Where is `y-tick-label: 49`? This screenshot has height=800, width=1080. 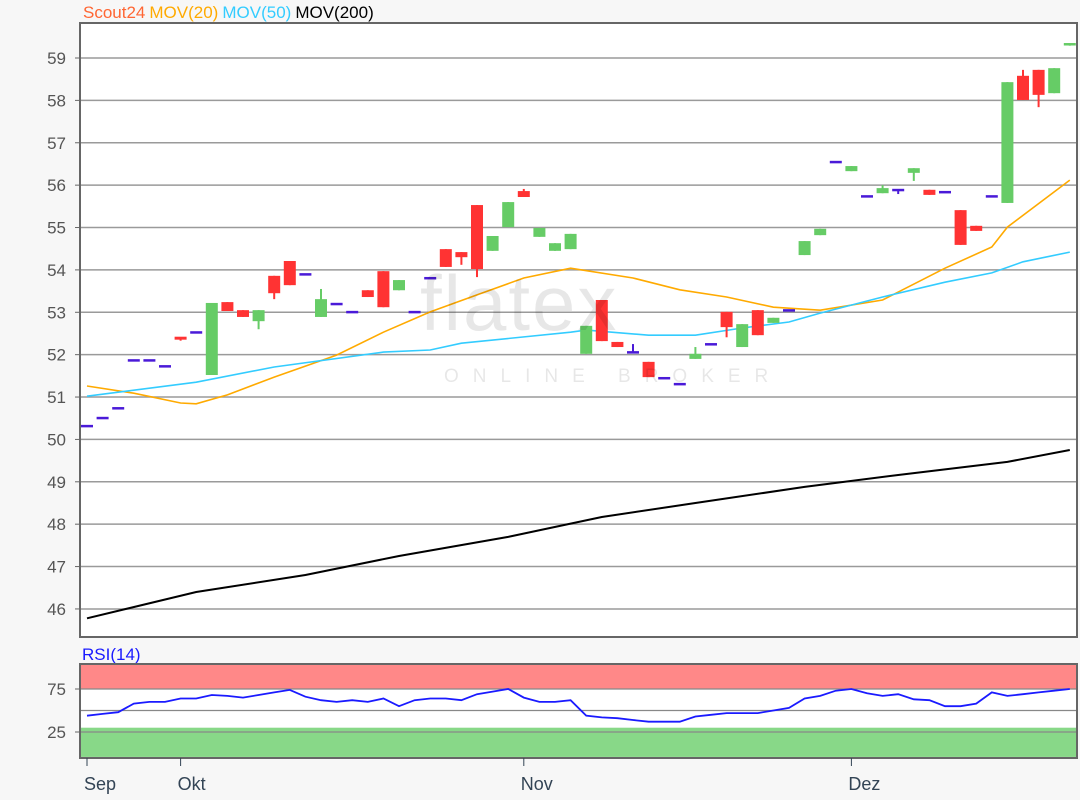 y-tick-label: 49 is located at coordinates (56, 482).